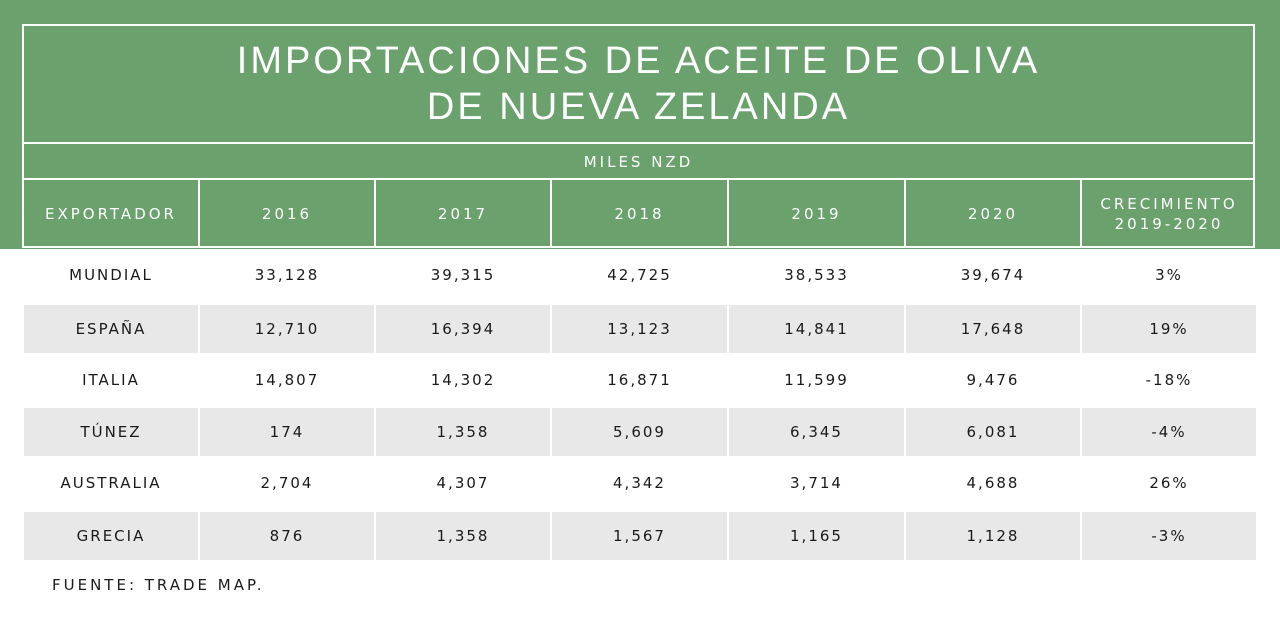 The width and height of the screenshot is (1280, 626). I want to click on table-row: ITALIA 14,807 14,302 16,871 11,599 9,476 -18%, so click(640, 380).